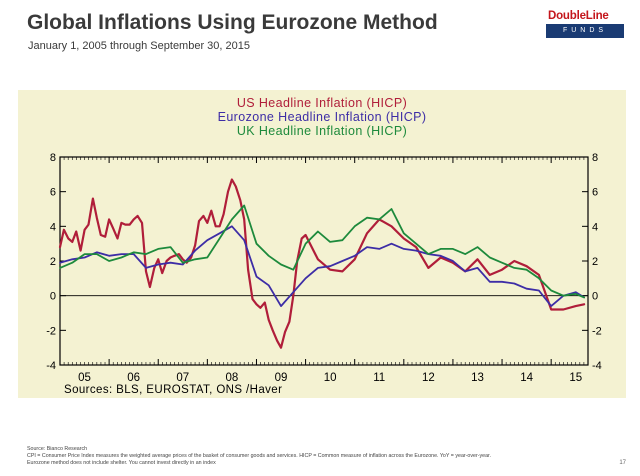  Describe the element at coordinates (526, 378) in the screenshot. I see `x-tick-label-9: 14` at that location.